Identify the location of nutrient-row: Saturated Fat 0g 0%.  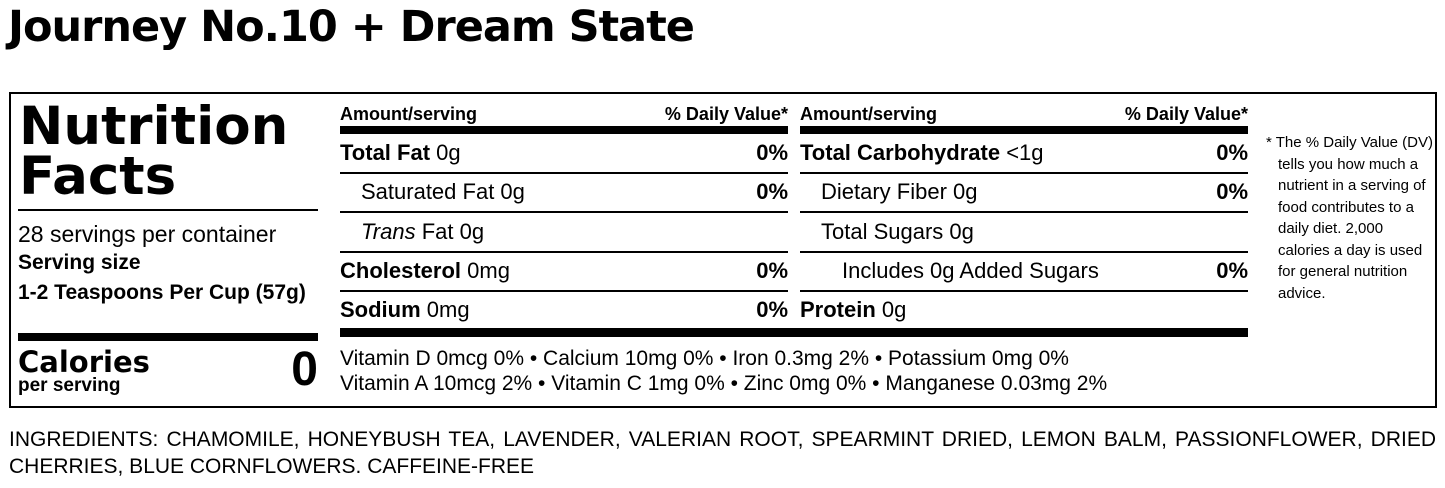
(564, 193).